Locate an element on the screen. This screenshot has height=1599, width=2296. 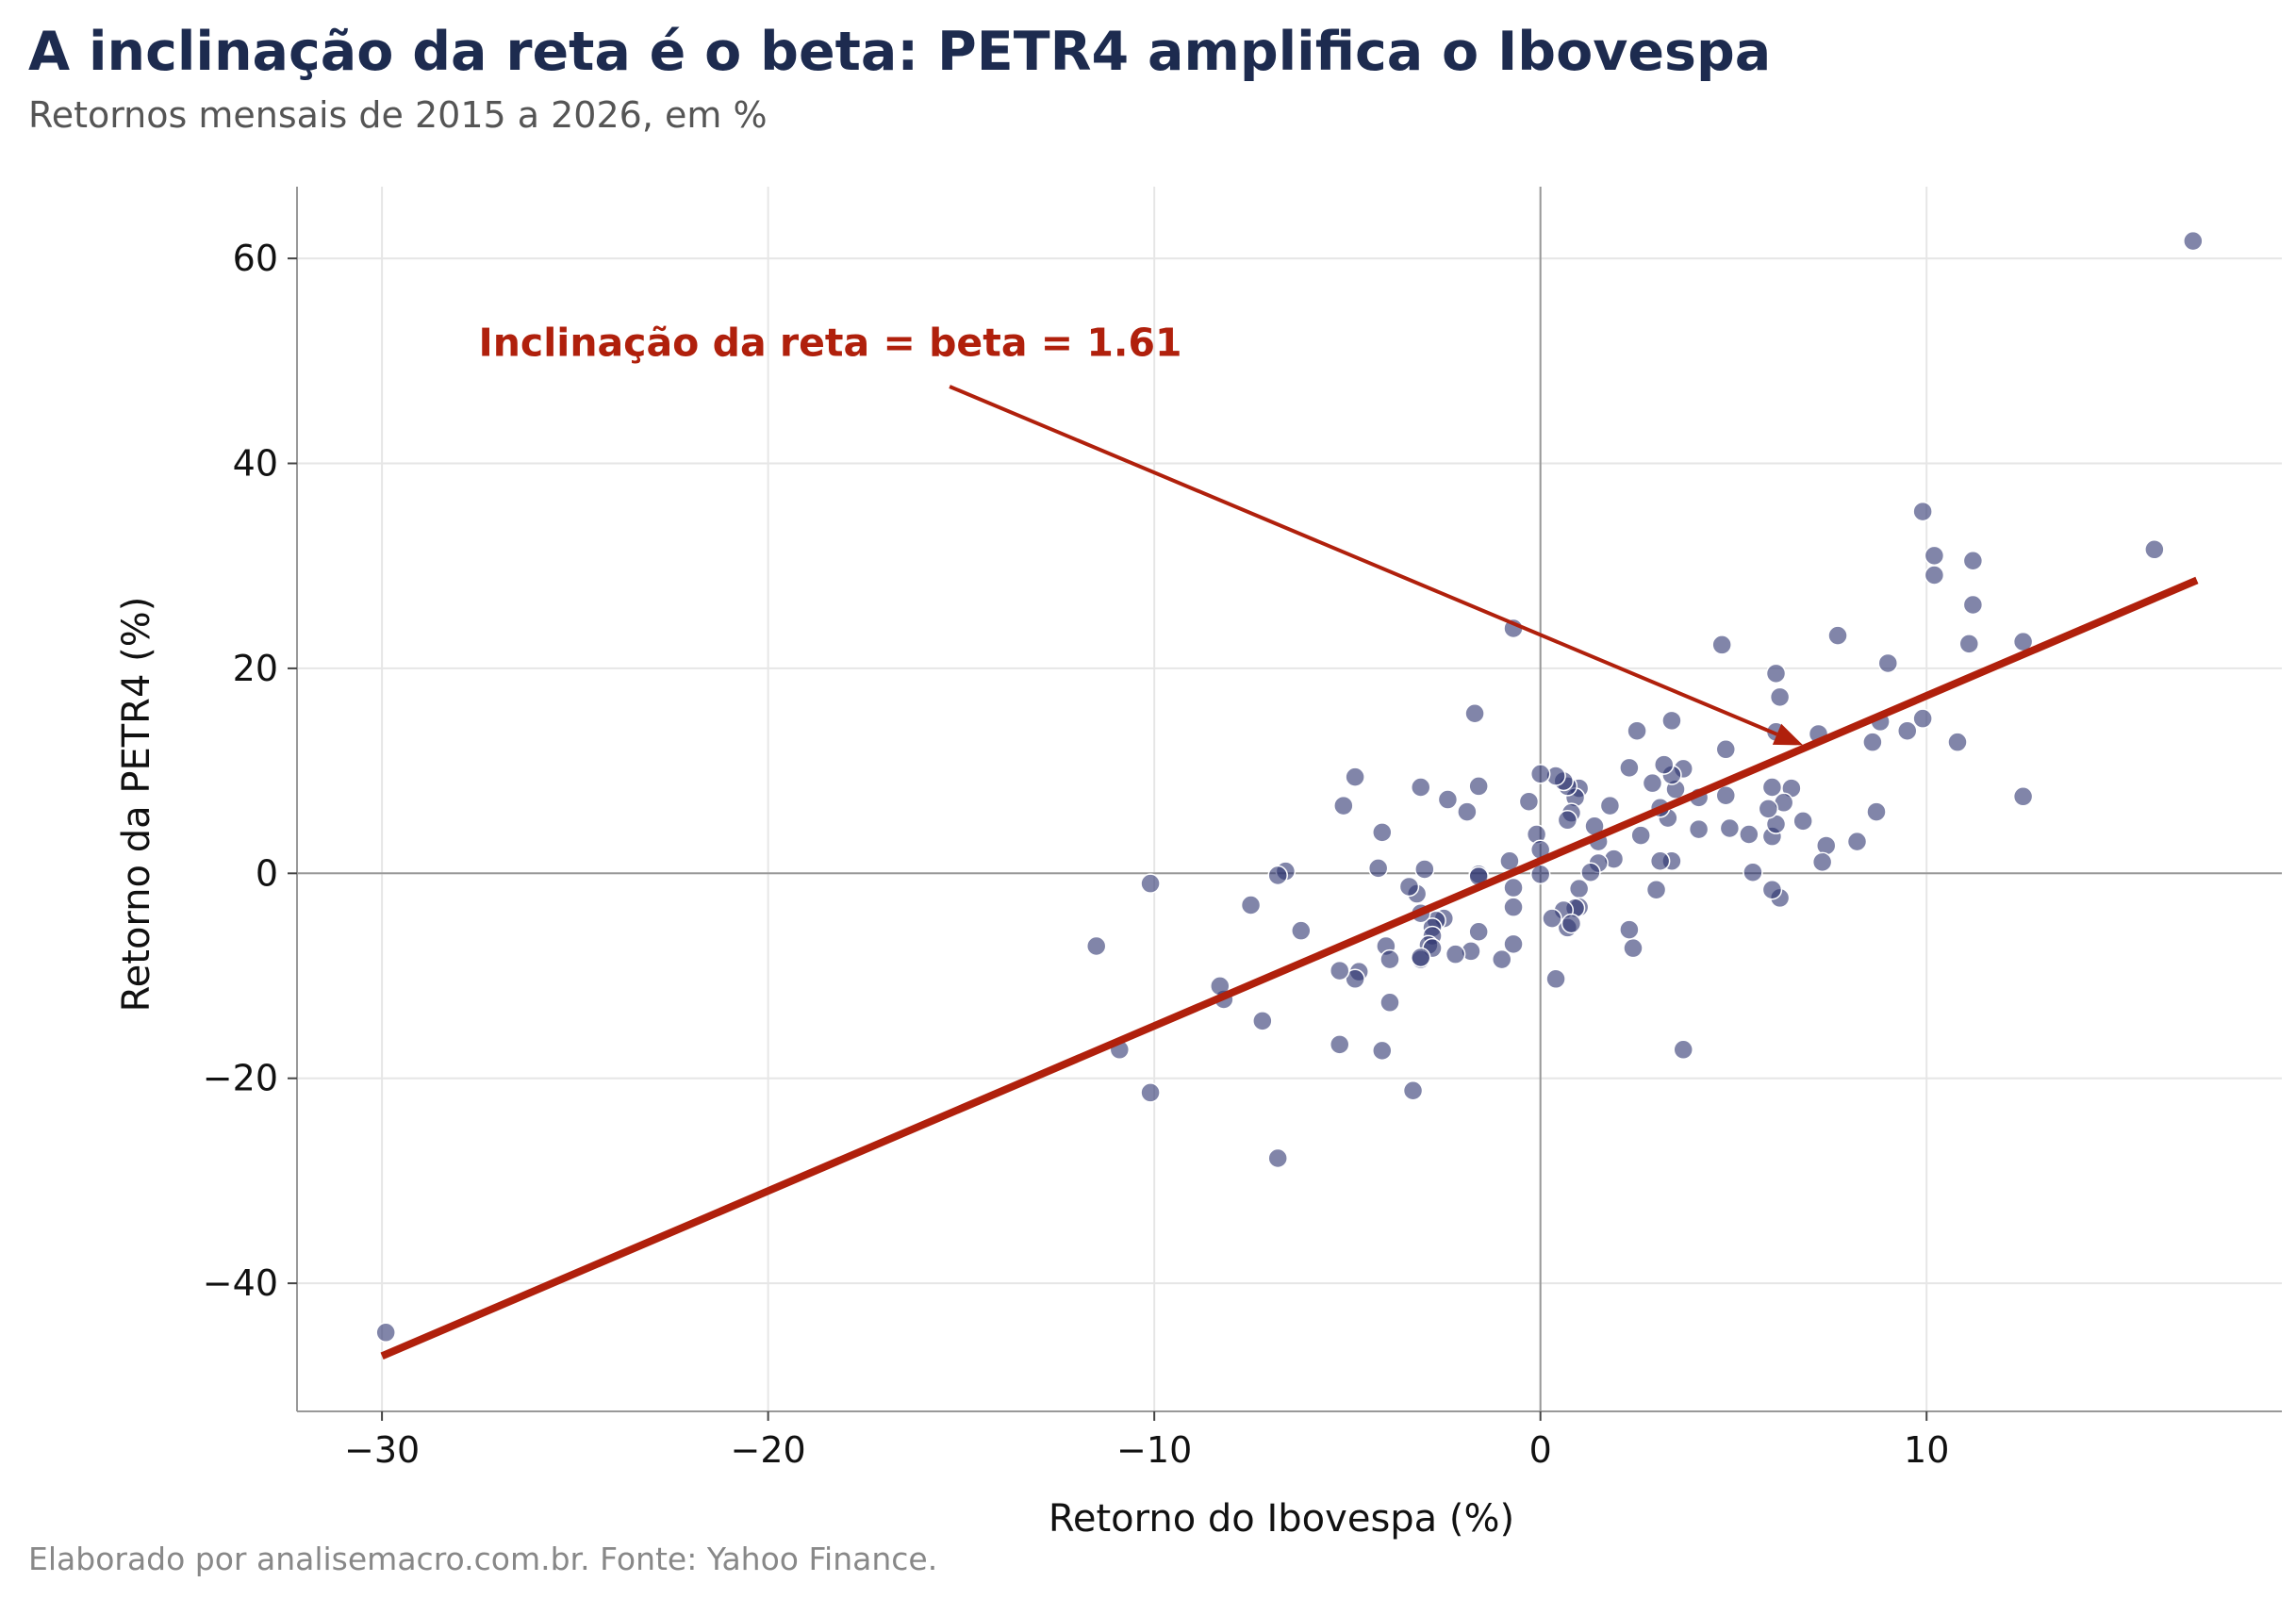
annotation-arrow-head is located at coordinates (1788, 735).